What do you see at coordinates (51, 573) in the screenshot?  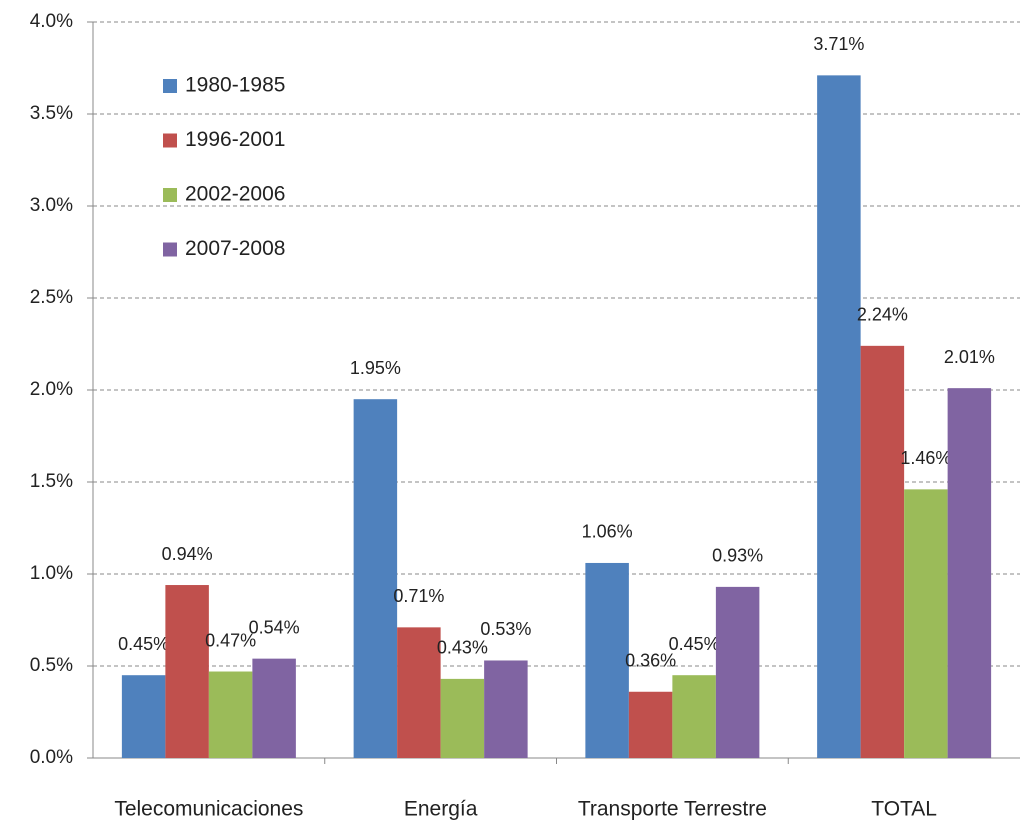 I see `y-tick-label: 1.0%` at bounding box center [51, 573].